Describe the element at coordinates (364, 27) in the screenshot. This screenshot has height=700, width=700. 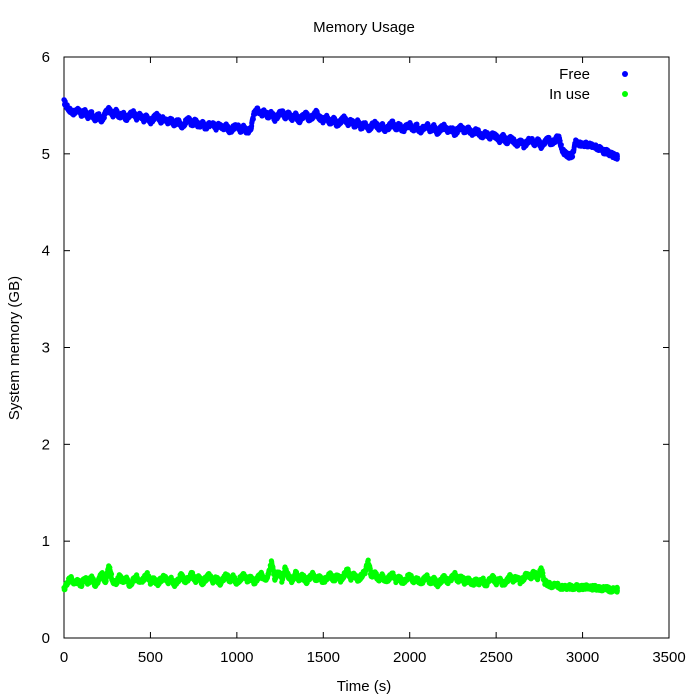
I see `chart-title: Memory Usage` at that location.